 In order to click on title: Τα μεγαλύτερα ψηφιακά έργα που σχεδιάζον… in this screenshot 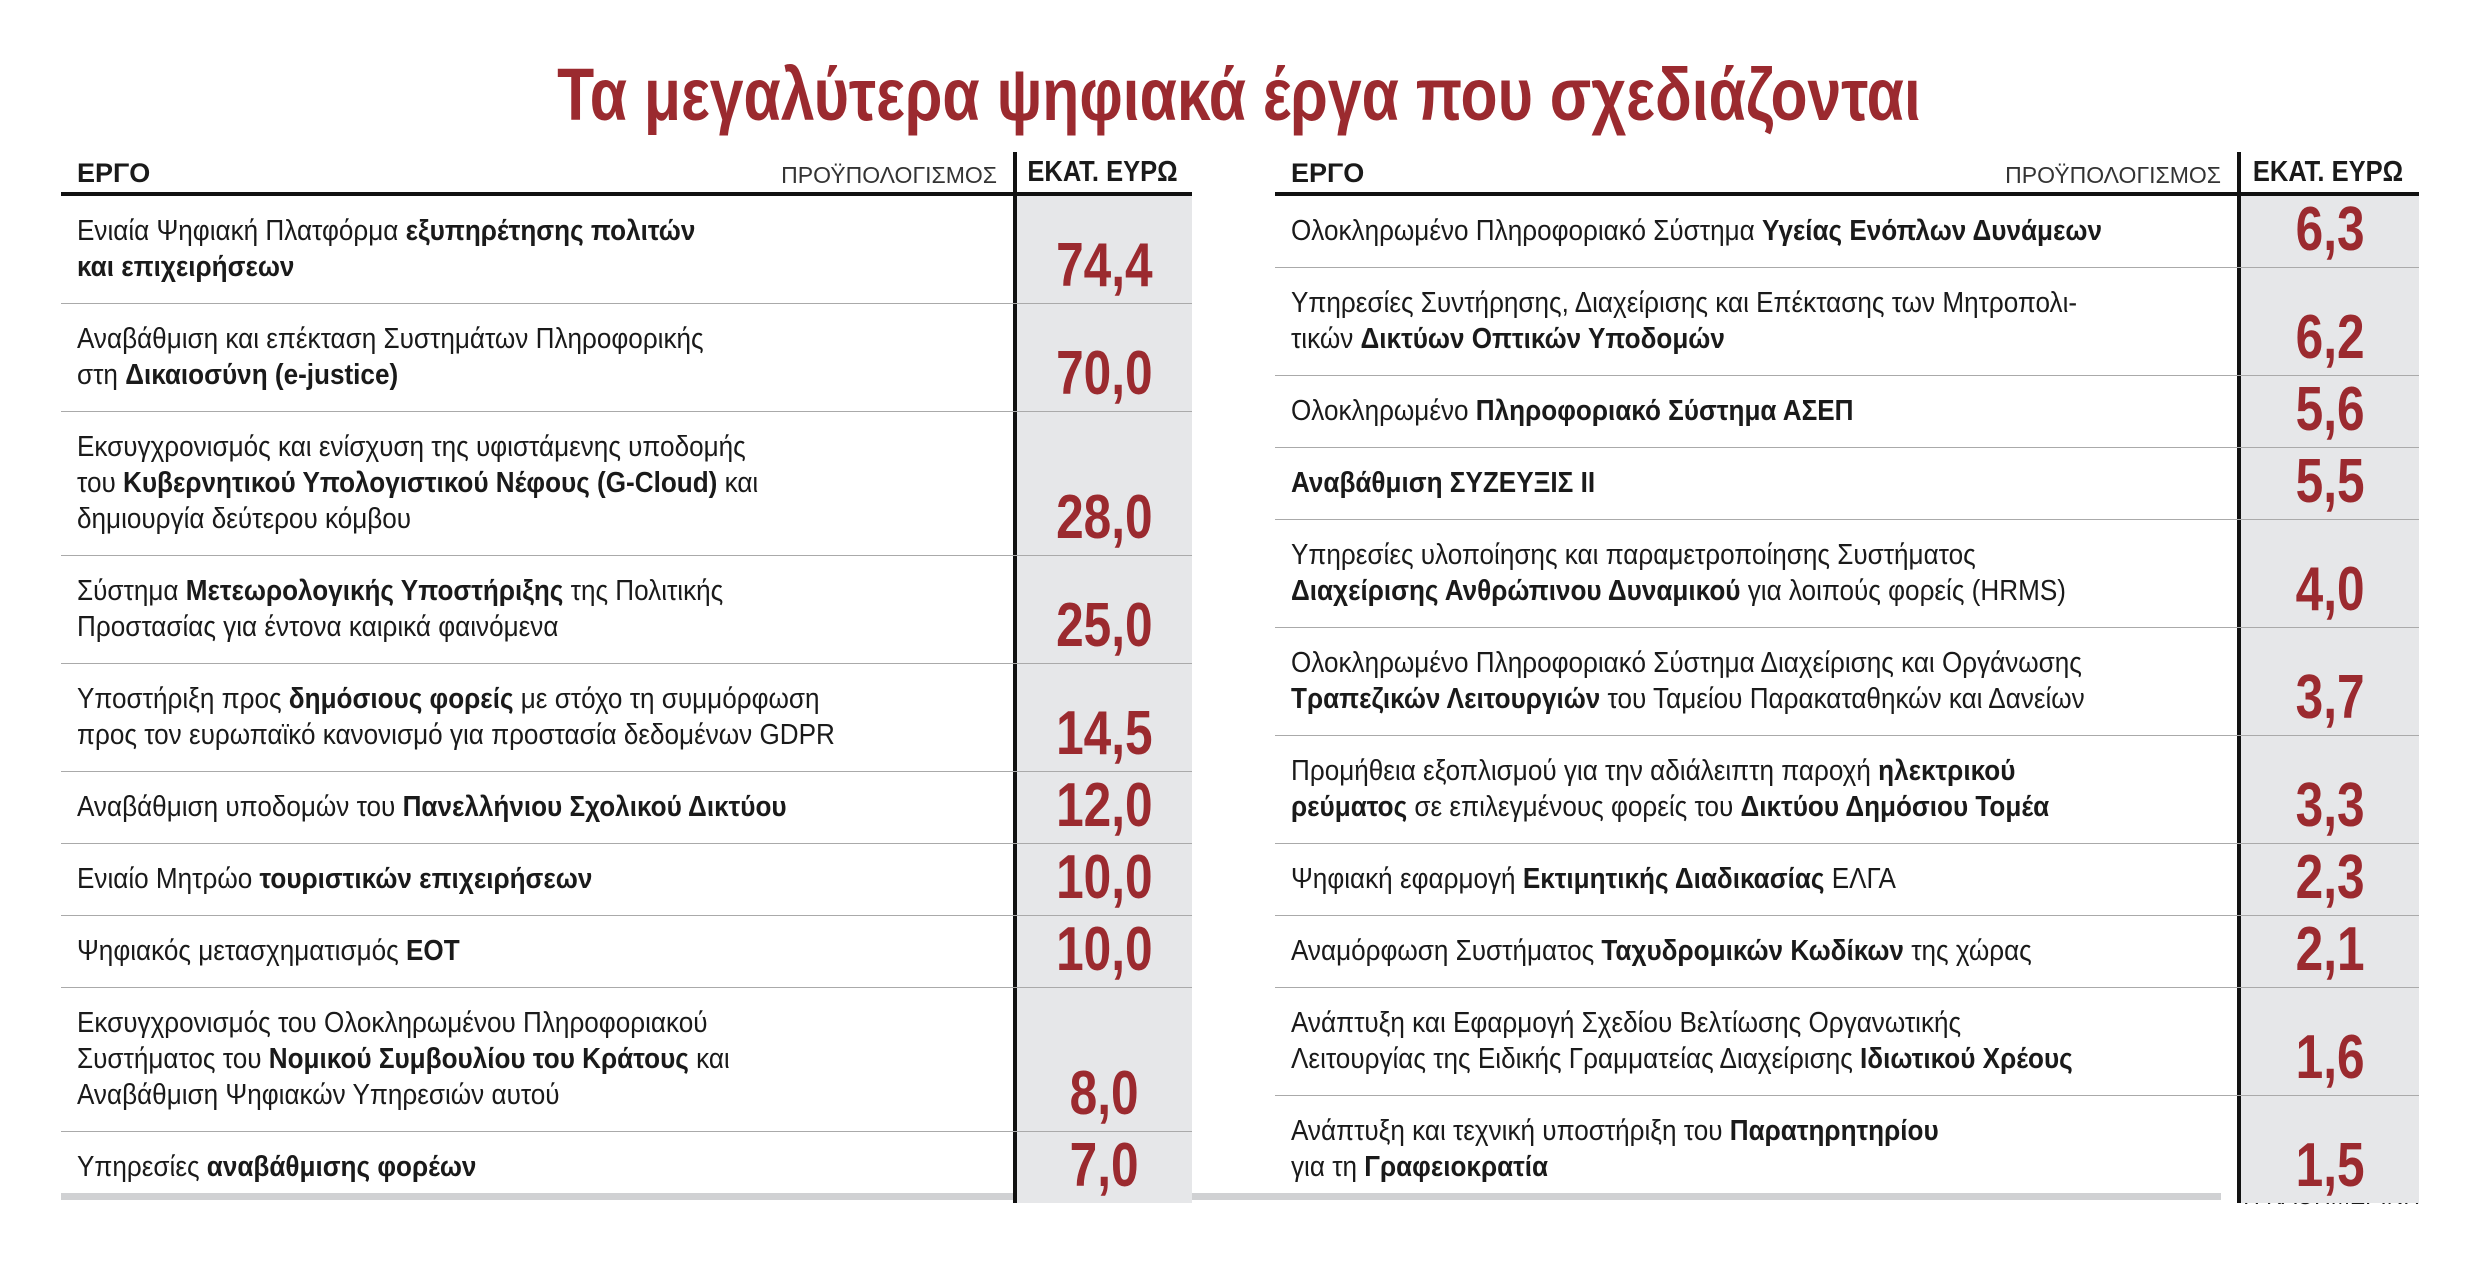, I will do `click(1239, 94)`.